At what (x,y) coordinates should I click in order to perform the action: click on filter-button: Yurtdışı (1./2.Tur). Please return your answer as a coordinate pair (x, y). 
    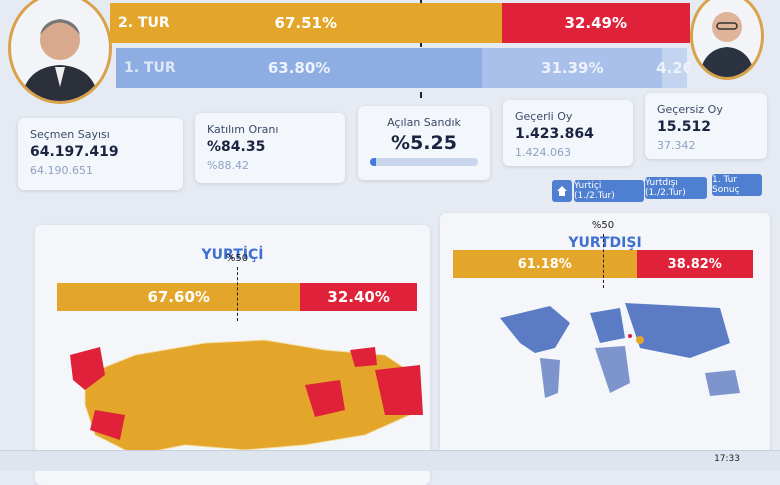
    Looking at the image, I should click on (676, 188).